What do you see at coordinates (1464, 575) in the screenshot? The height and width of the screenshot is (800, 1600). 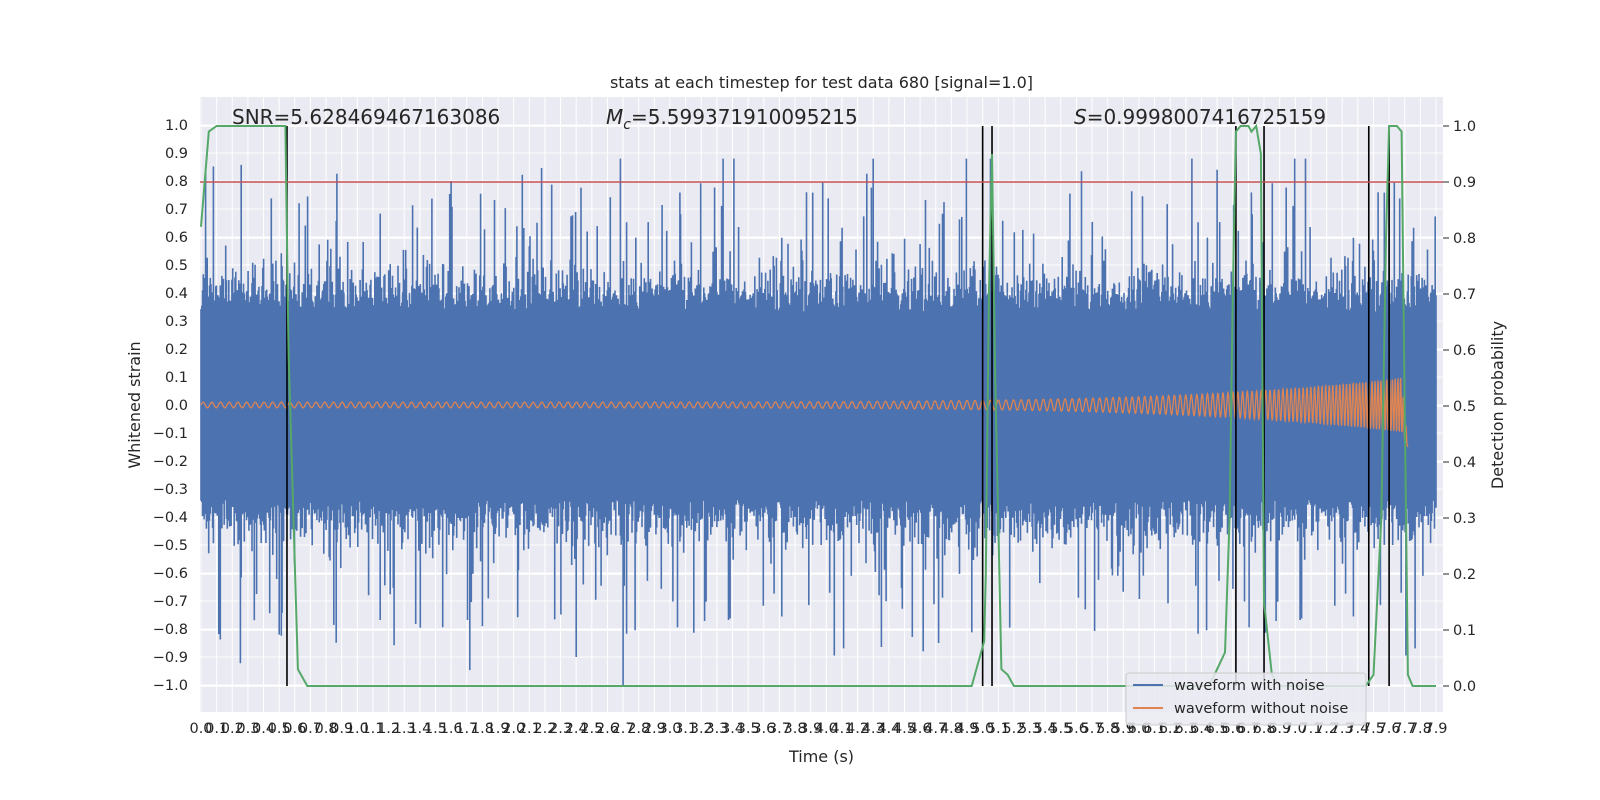 I see `y-right-tick-label: 0.2` at bounding box center [1464, 575].